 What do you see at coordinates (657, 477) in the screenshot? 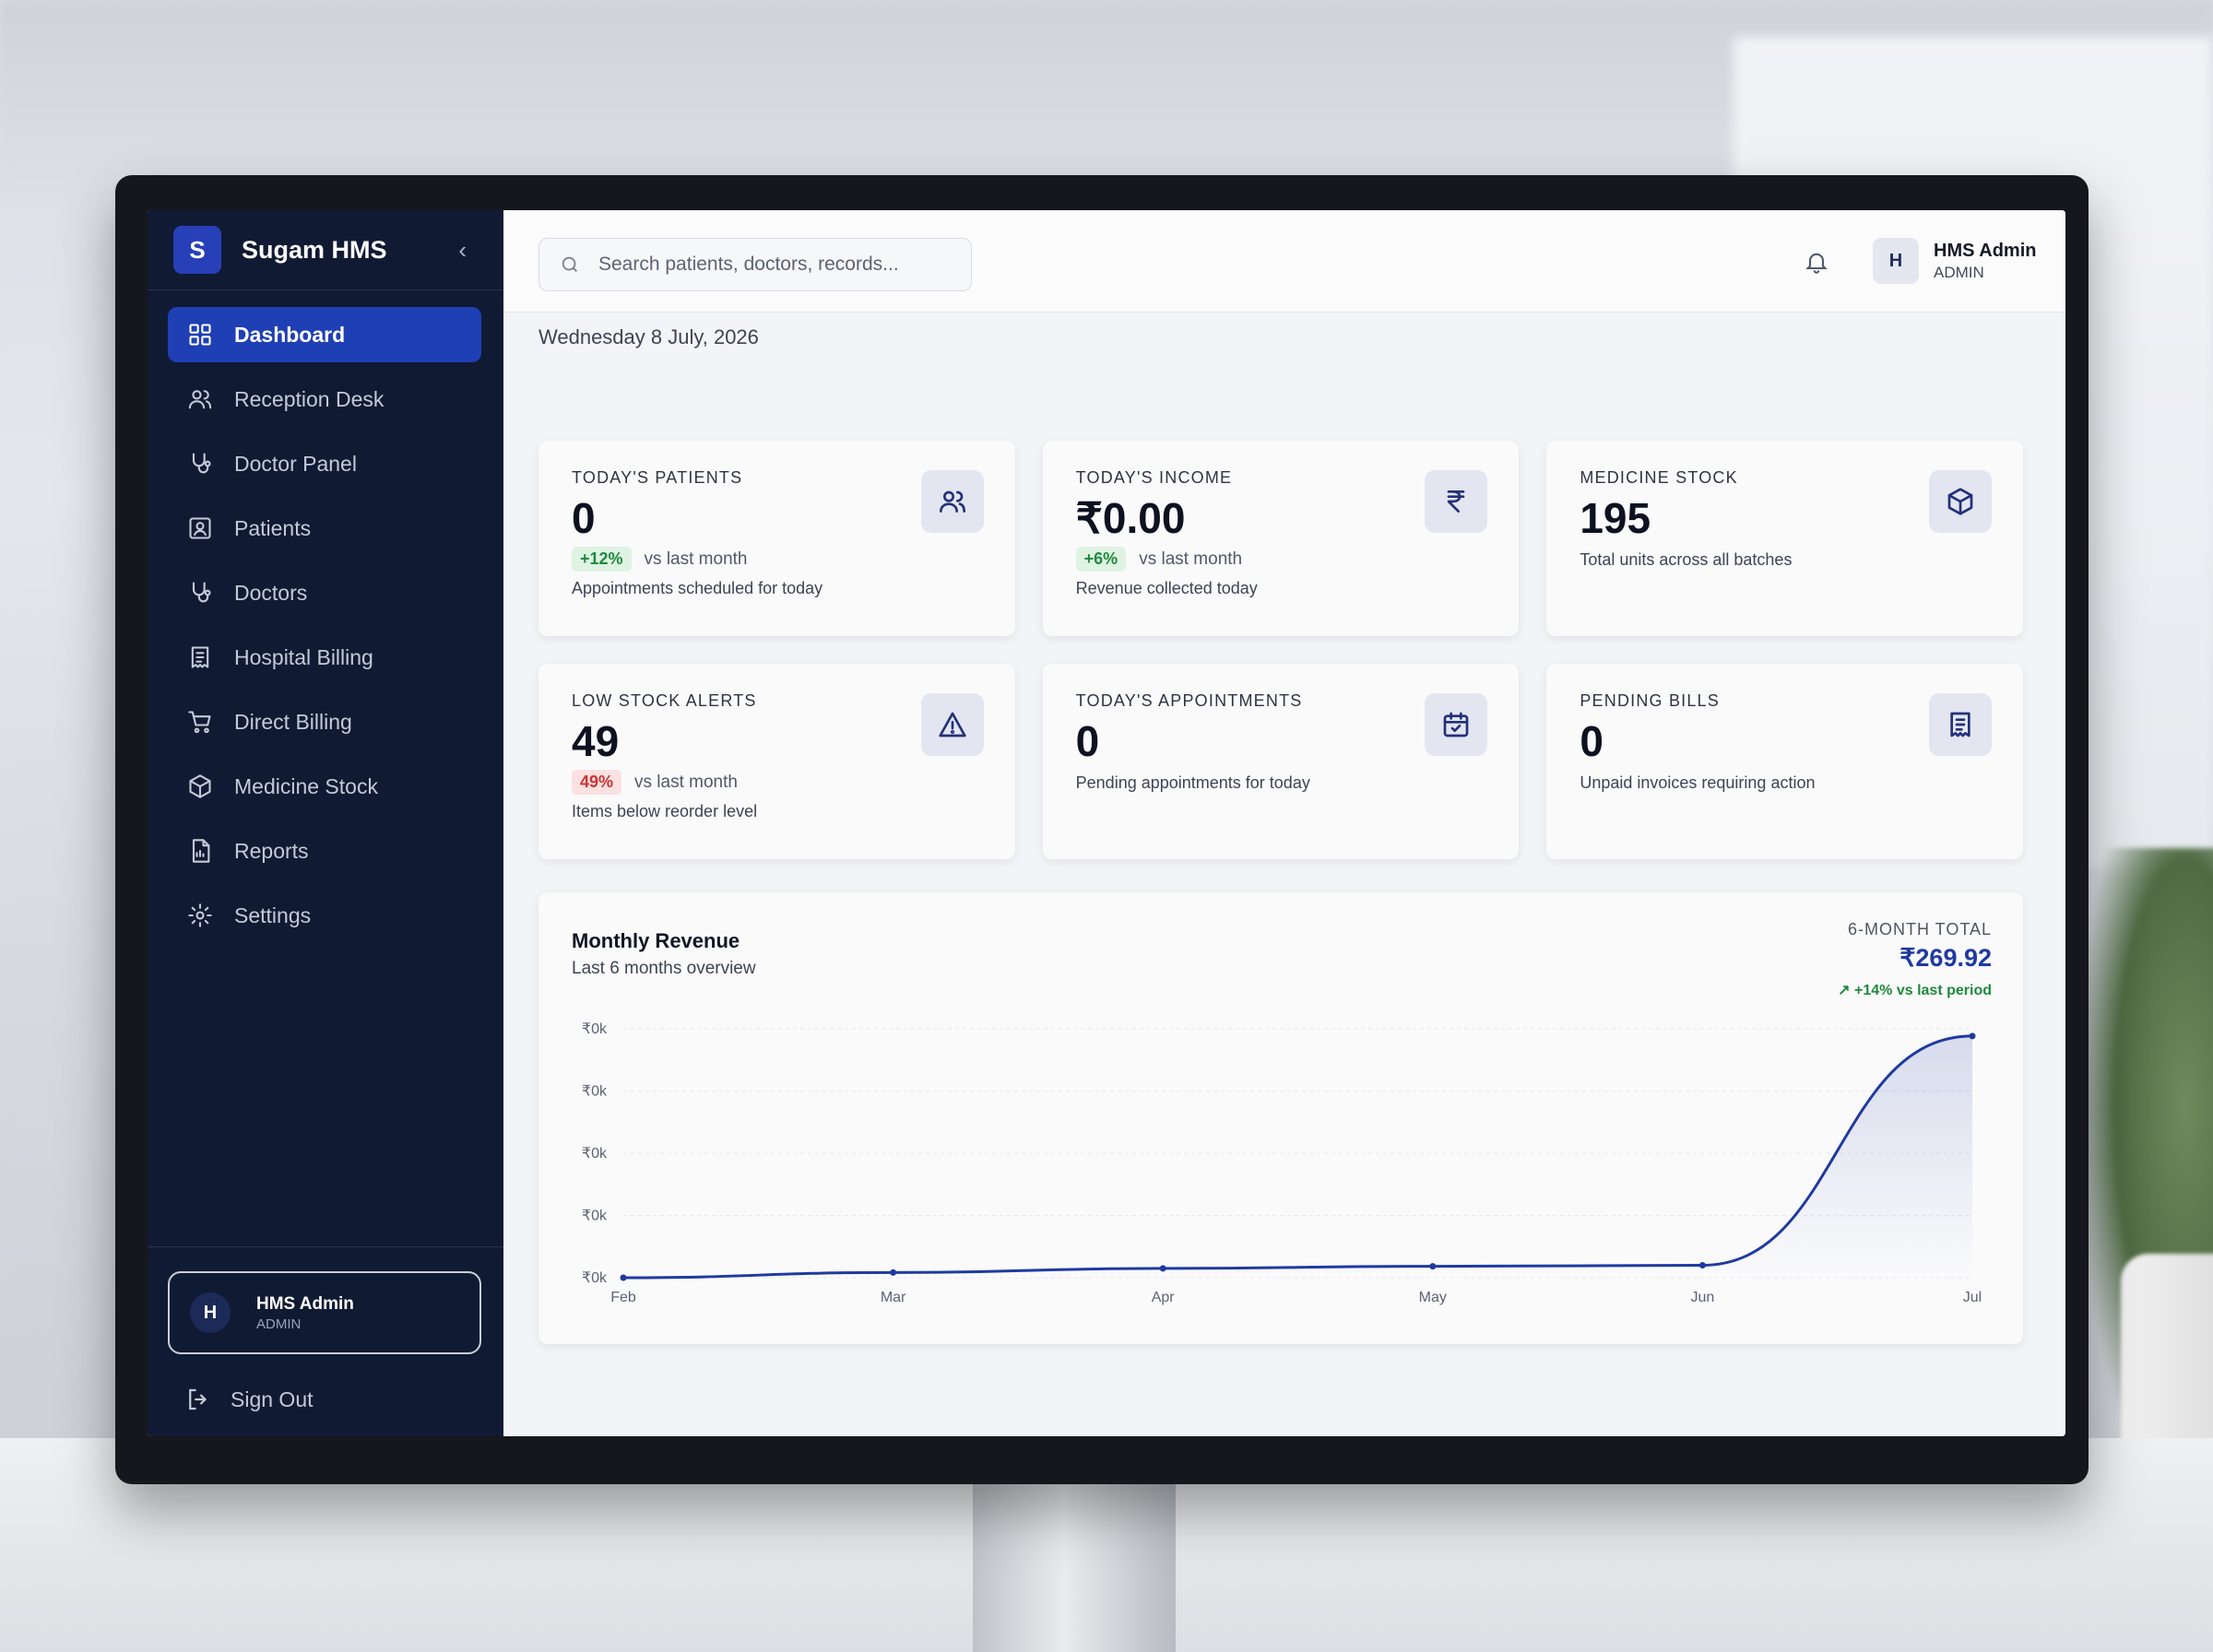
I see `card-title: TODAY'S PATIENTS` at bounding box center [657, 477].